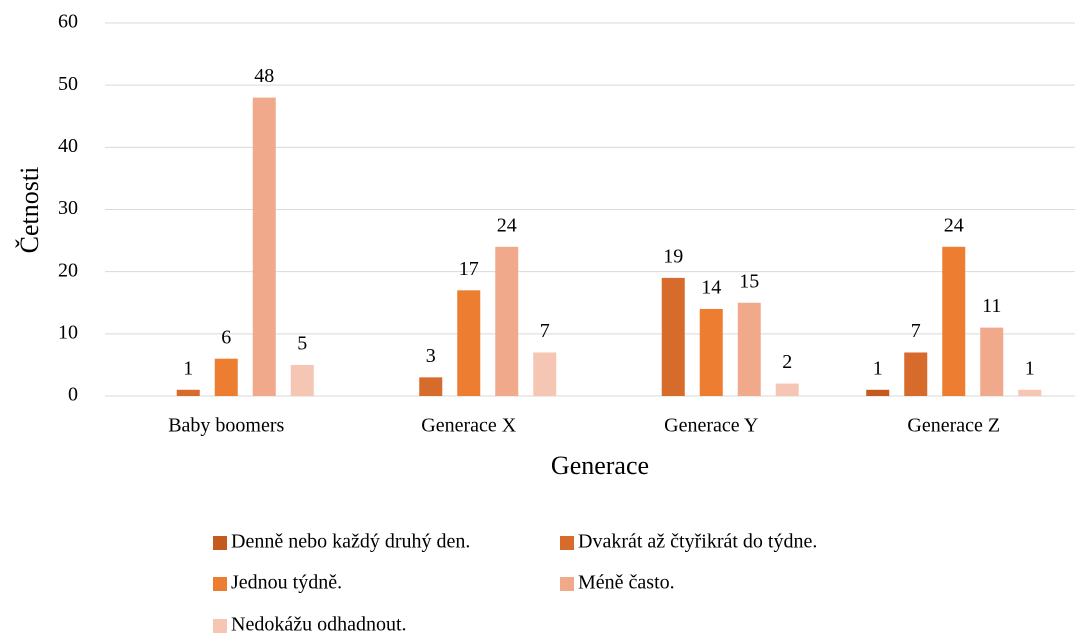 The image size is (1085, 642). What do you see at coordinates (68, 84) in the screenshot?
I see `y-tick-label: 50` at bounding box center [68, 84].